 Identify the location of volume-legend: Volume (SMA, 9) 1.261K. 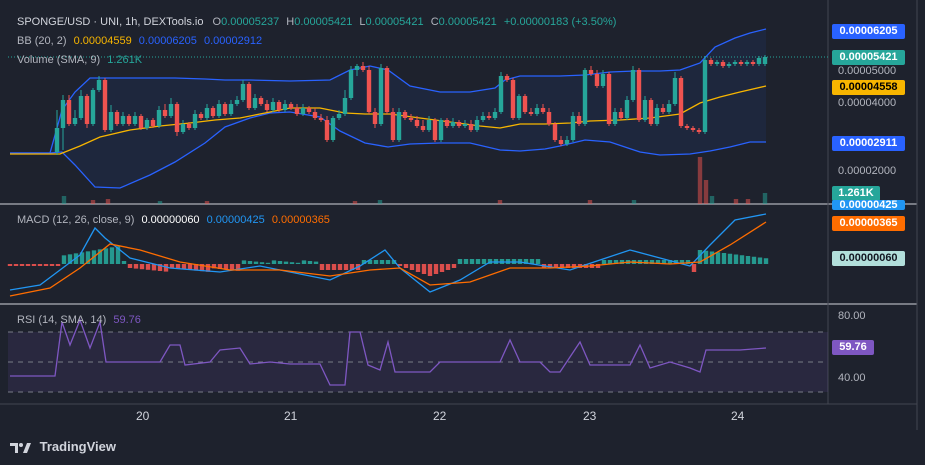
(79, 60).